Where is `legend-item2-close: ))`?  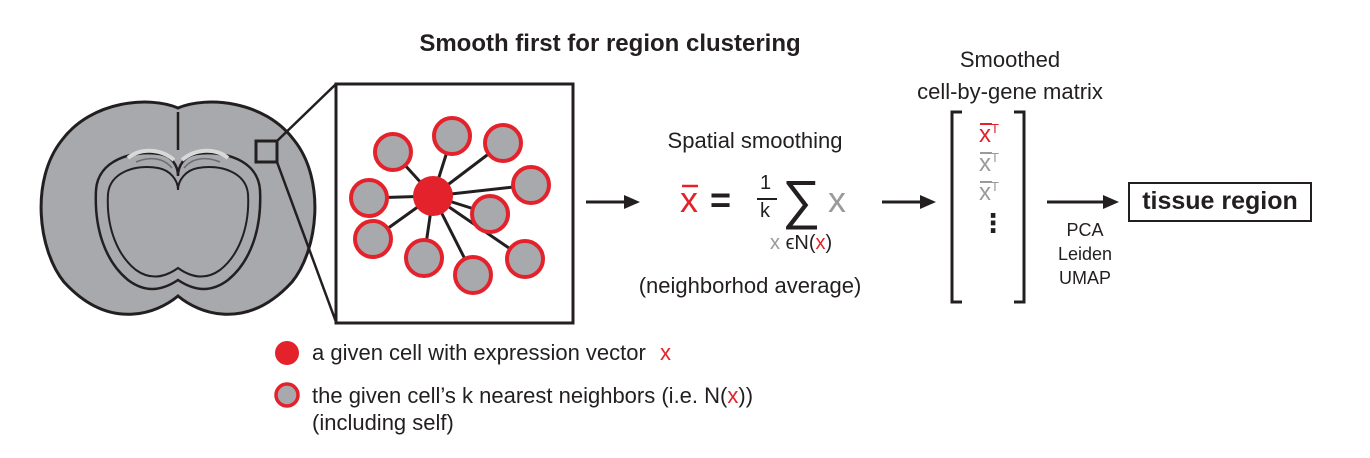 legend-item2-close: )) is located at coordinates (746, 395).